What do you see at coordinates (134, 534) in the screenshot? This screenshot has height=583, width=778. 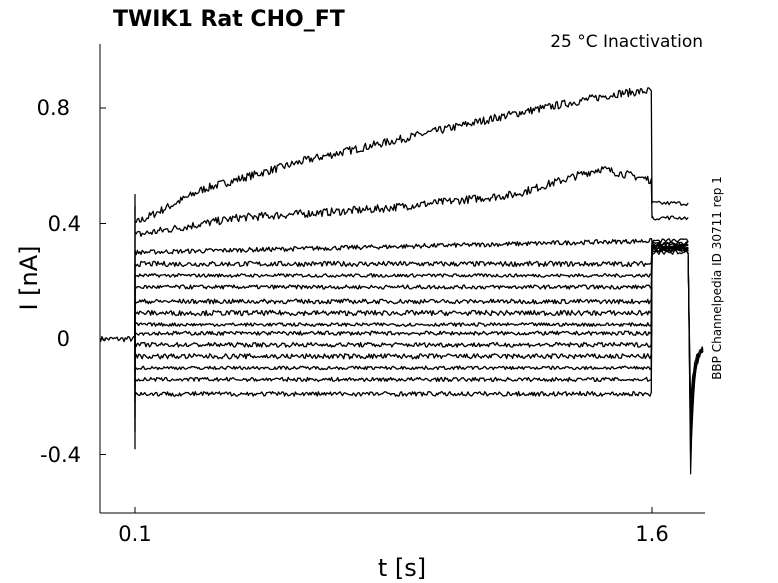 I see `x-tick-label-0.1: 0.1` at bounding box center [134, 534].